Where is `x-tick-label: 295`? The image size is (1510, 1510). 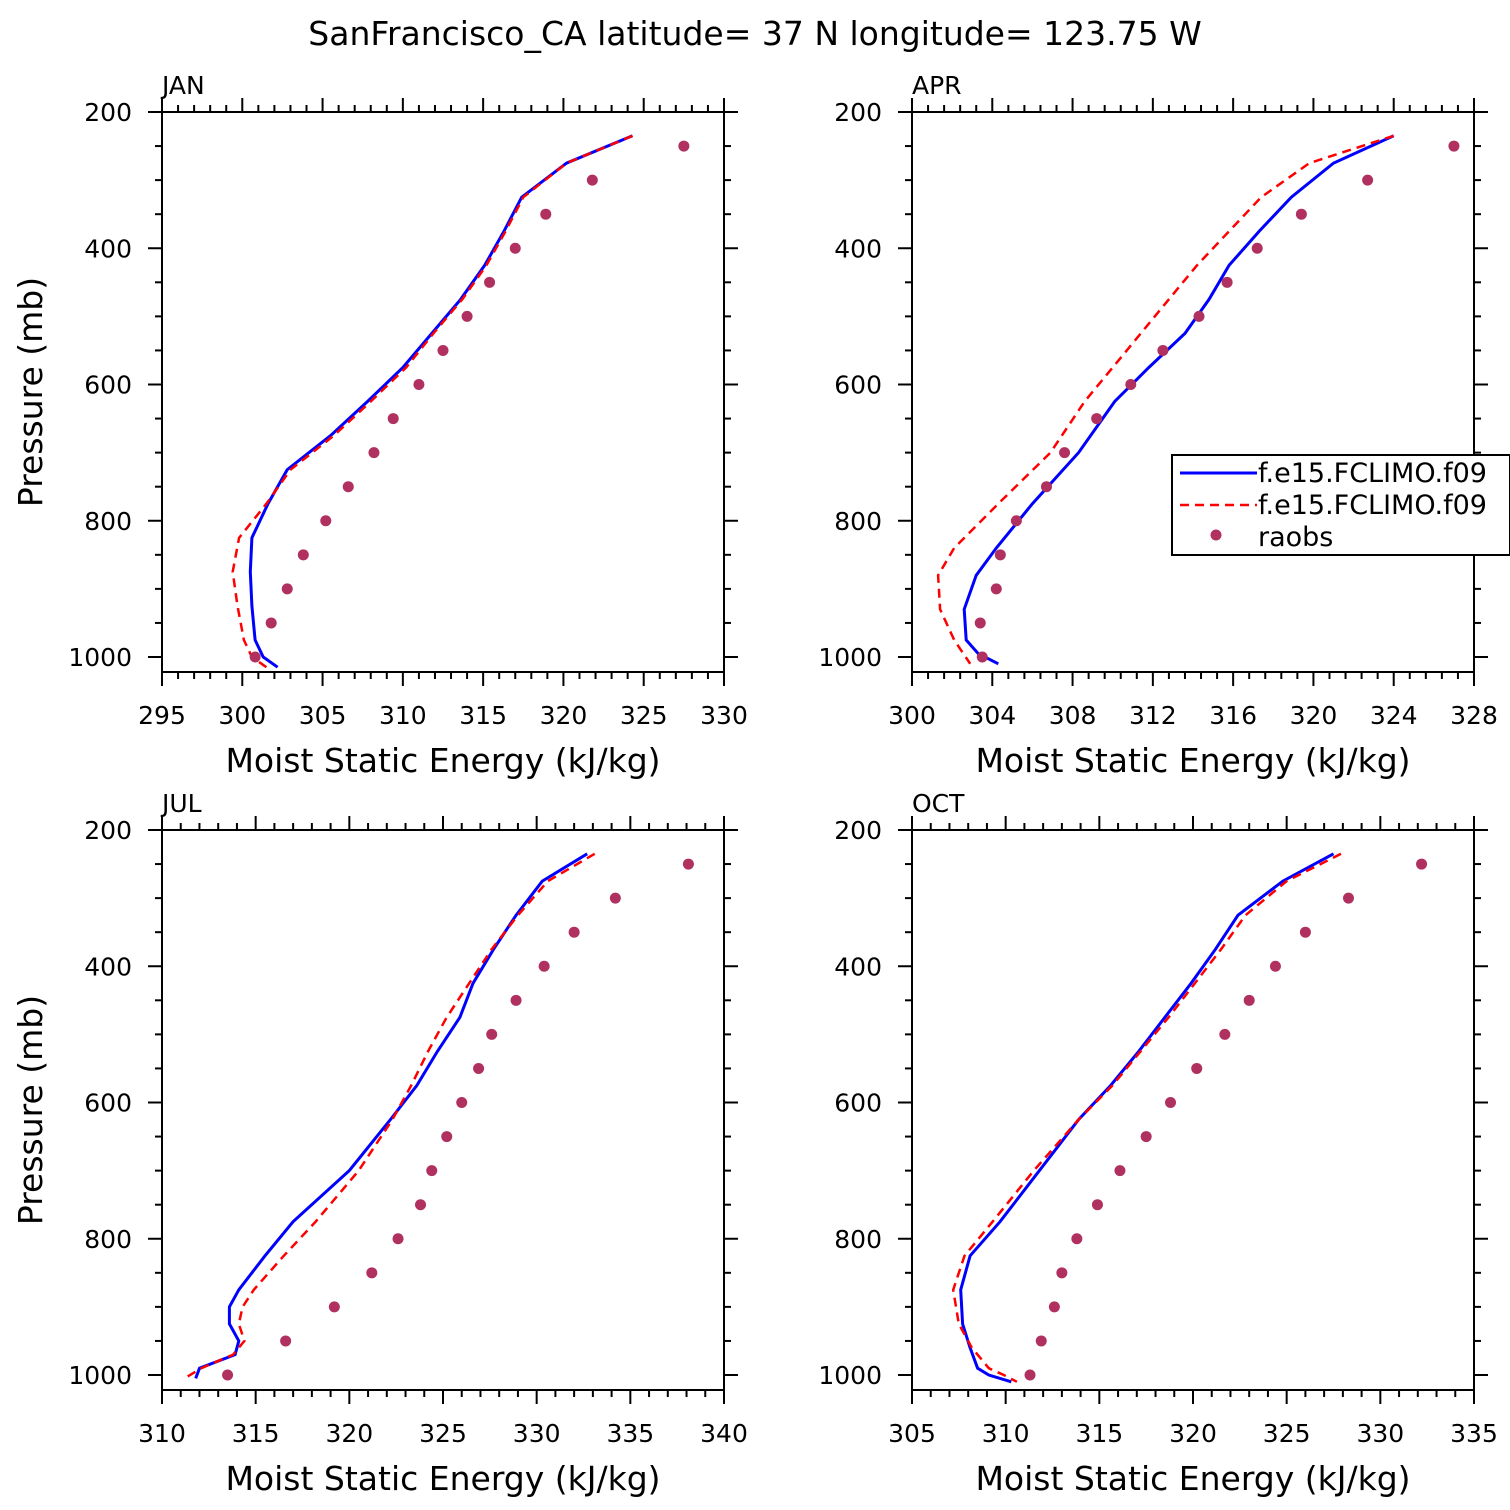
x-tick-label: 295 is located at coordinates (162, 715).